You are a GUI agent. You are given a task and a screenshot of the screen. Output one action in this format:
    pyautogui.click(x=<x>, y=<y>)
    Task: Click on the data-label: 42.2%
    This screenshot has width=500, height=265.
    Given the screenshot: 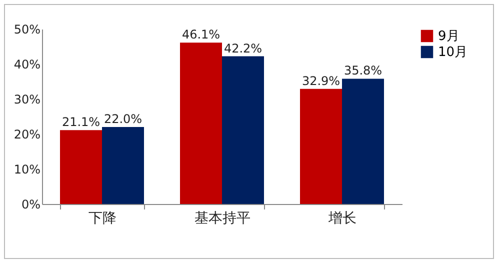 What is the action you would take?
    pyautogui.click(x=243, y=48)
    